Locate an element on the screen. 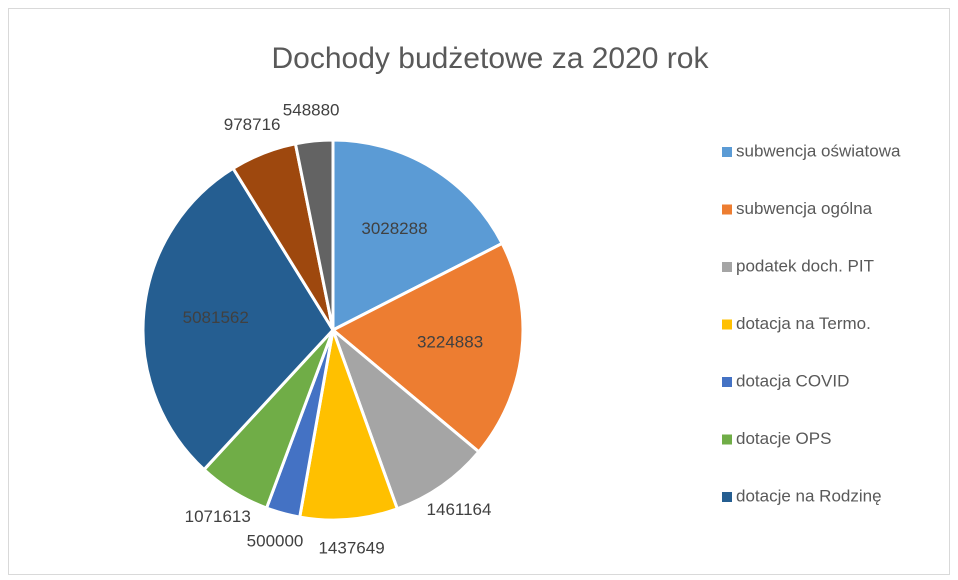  data-label: 500000 is located at coordinates (275, 541).